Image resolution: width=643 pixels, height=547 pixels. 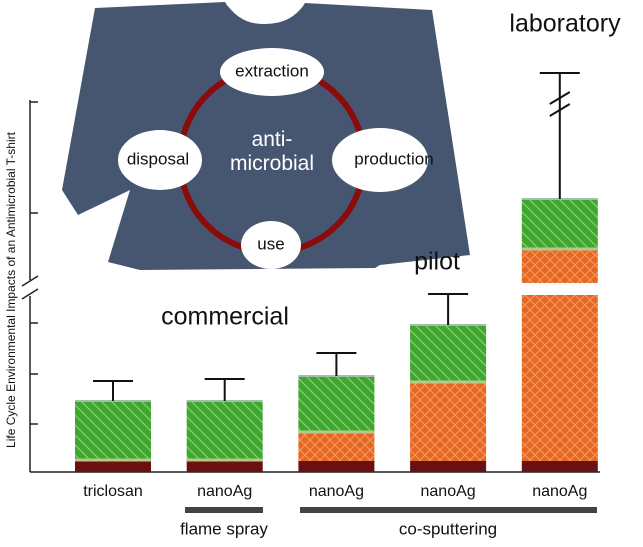 I want to click on center-label: anti-microbial, so click(x=272, y=151).